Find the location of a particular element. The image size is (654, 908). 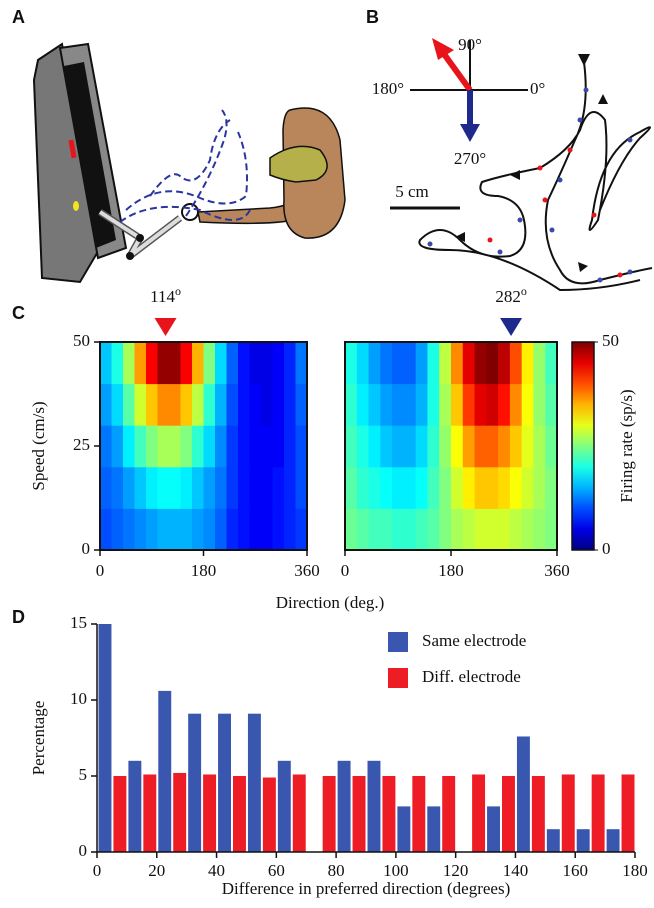

preferred-direction-label: 114o is located at coordinates (165, 295).